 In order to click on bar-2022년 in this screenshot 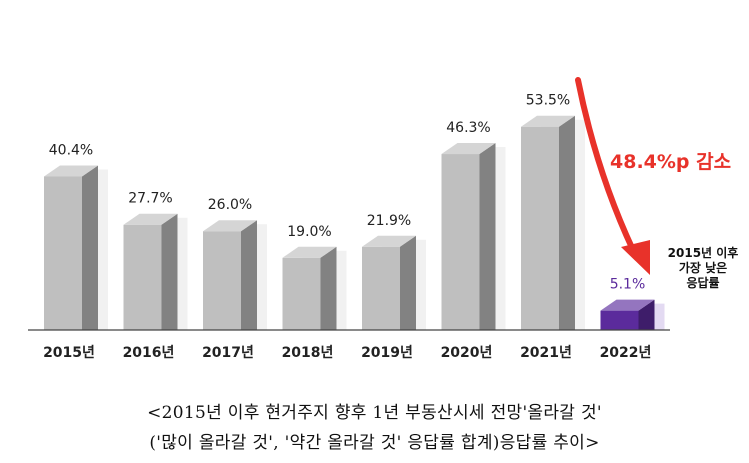, I will do `click(632, 314)`.